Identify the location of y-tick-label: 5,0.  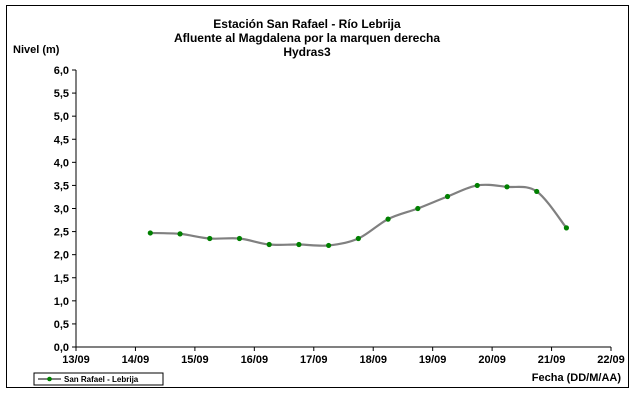
(61, 117).